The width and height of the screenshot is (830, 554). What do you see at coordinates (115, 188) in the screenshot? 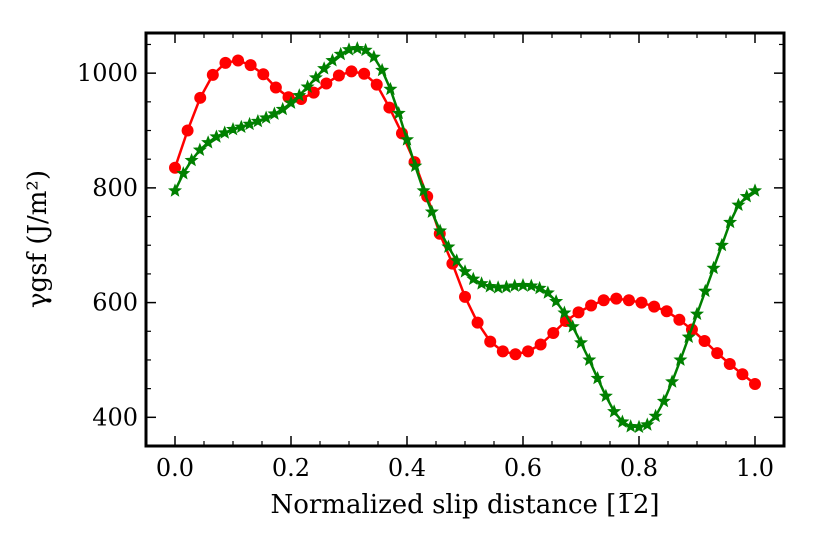
I see `y-tick-label: 800` at bounding box center [115, 188].